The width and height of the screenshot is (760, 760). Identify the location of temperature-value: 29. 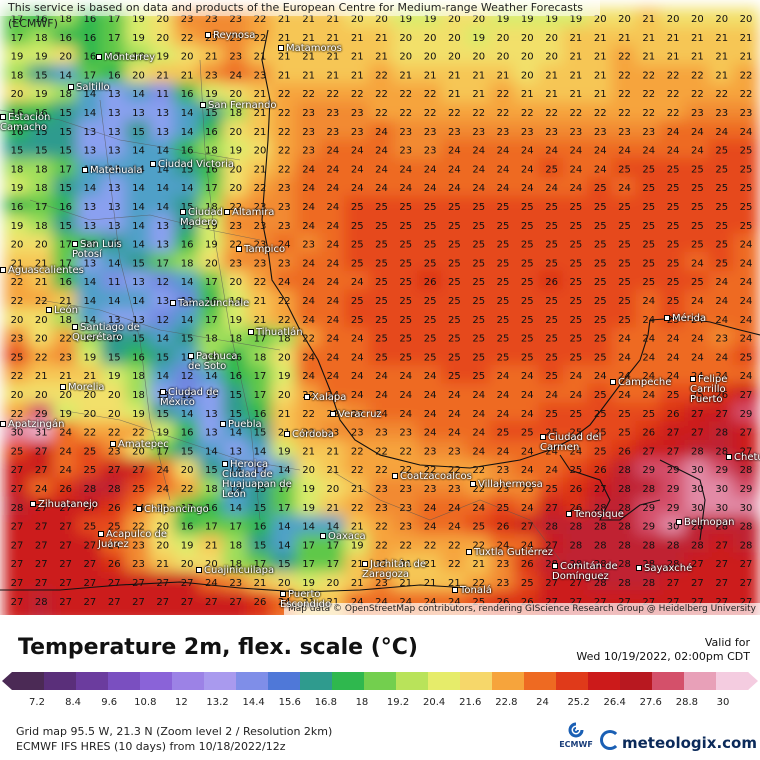
(746, 414).